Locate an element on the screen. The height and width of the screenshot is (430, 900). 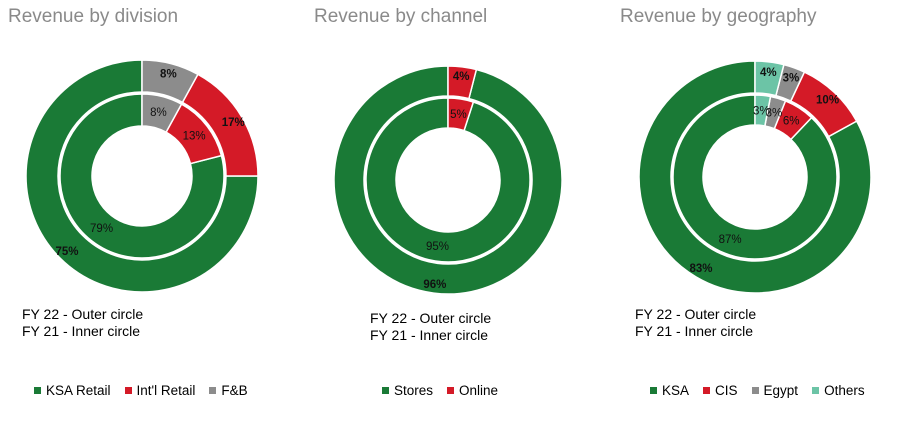
legend-item-ksa: KSA is located at coordinates (669, 390).